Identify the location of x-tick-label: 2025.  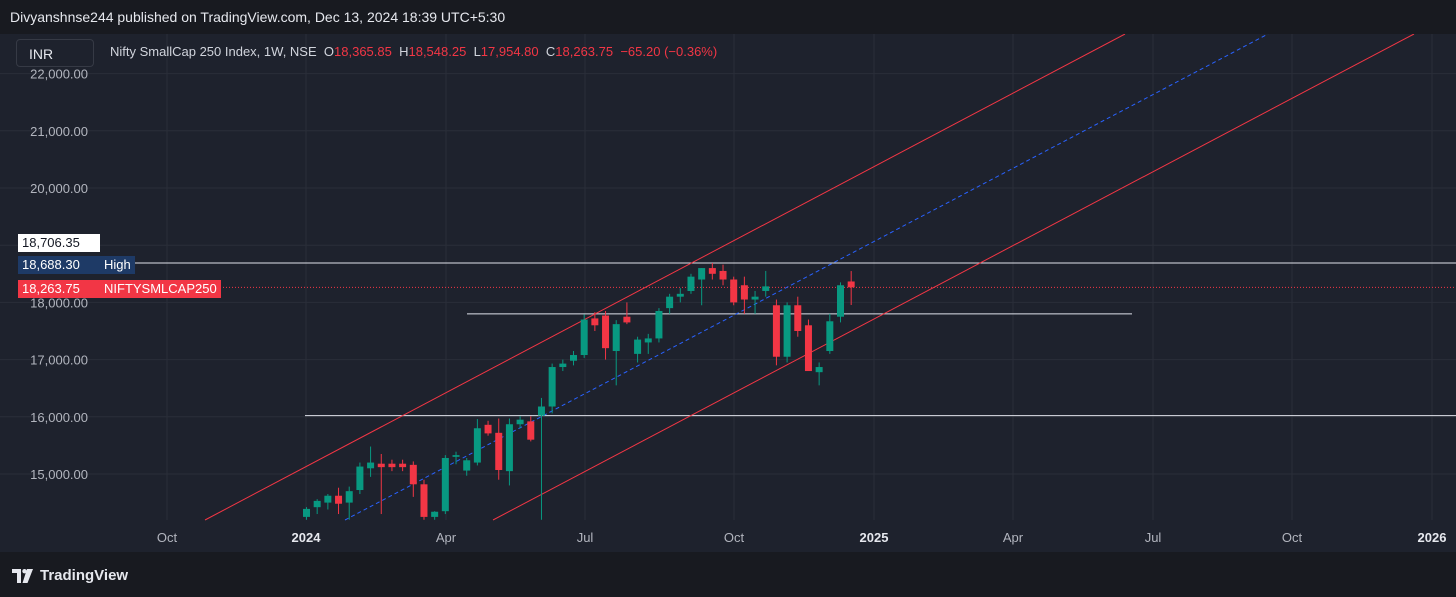
(874, 537).